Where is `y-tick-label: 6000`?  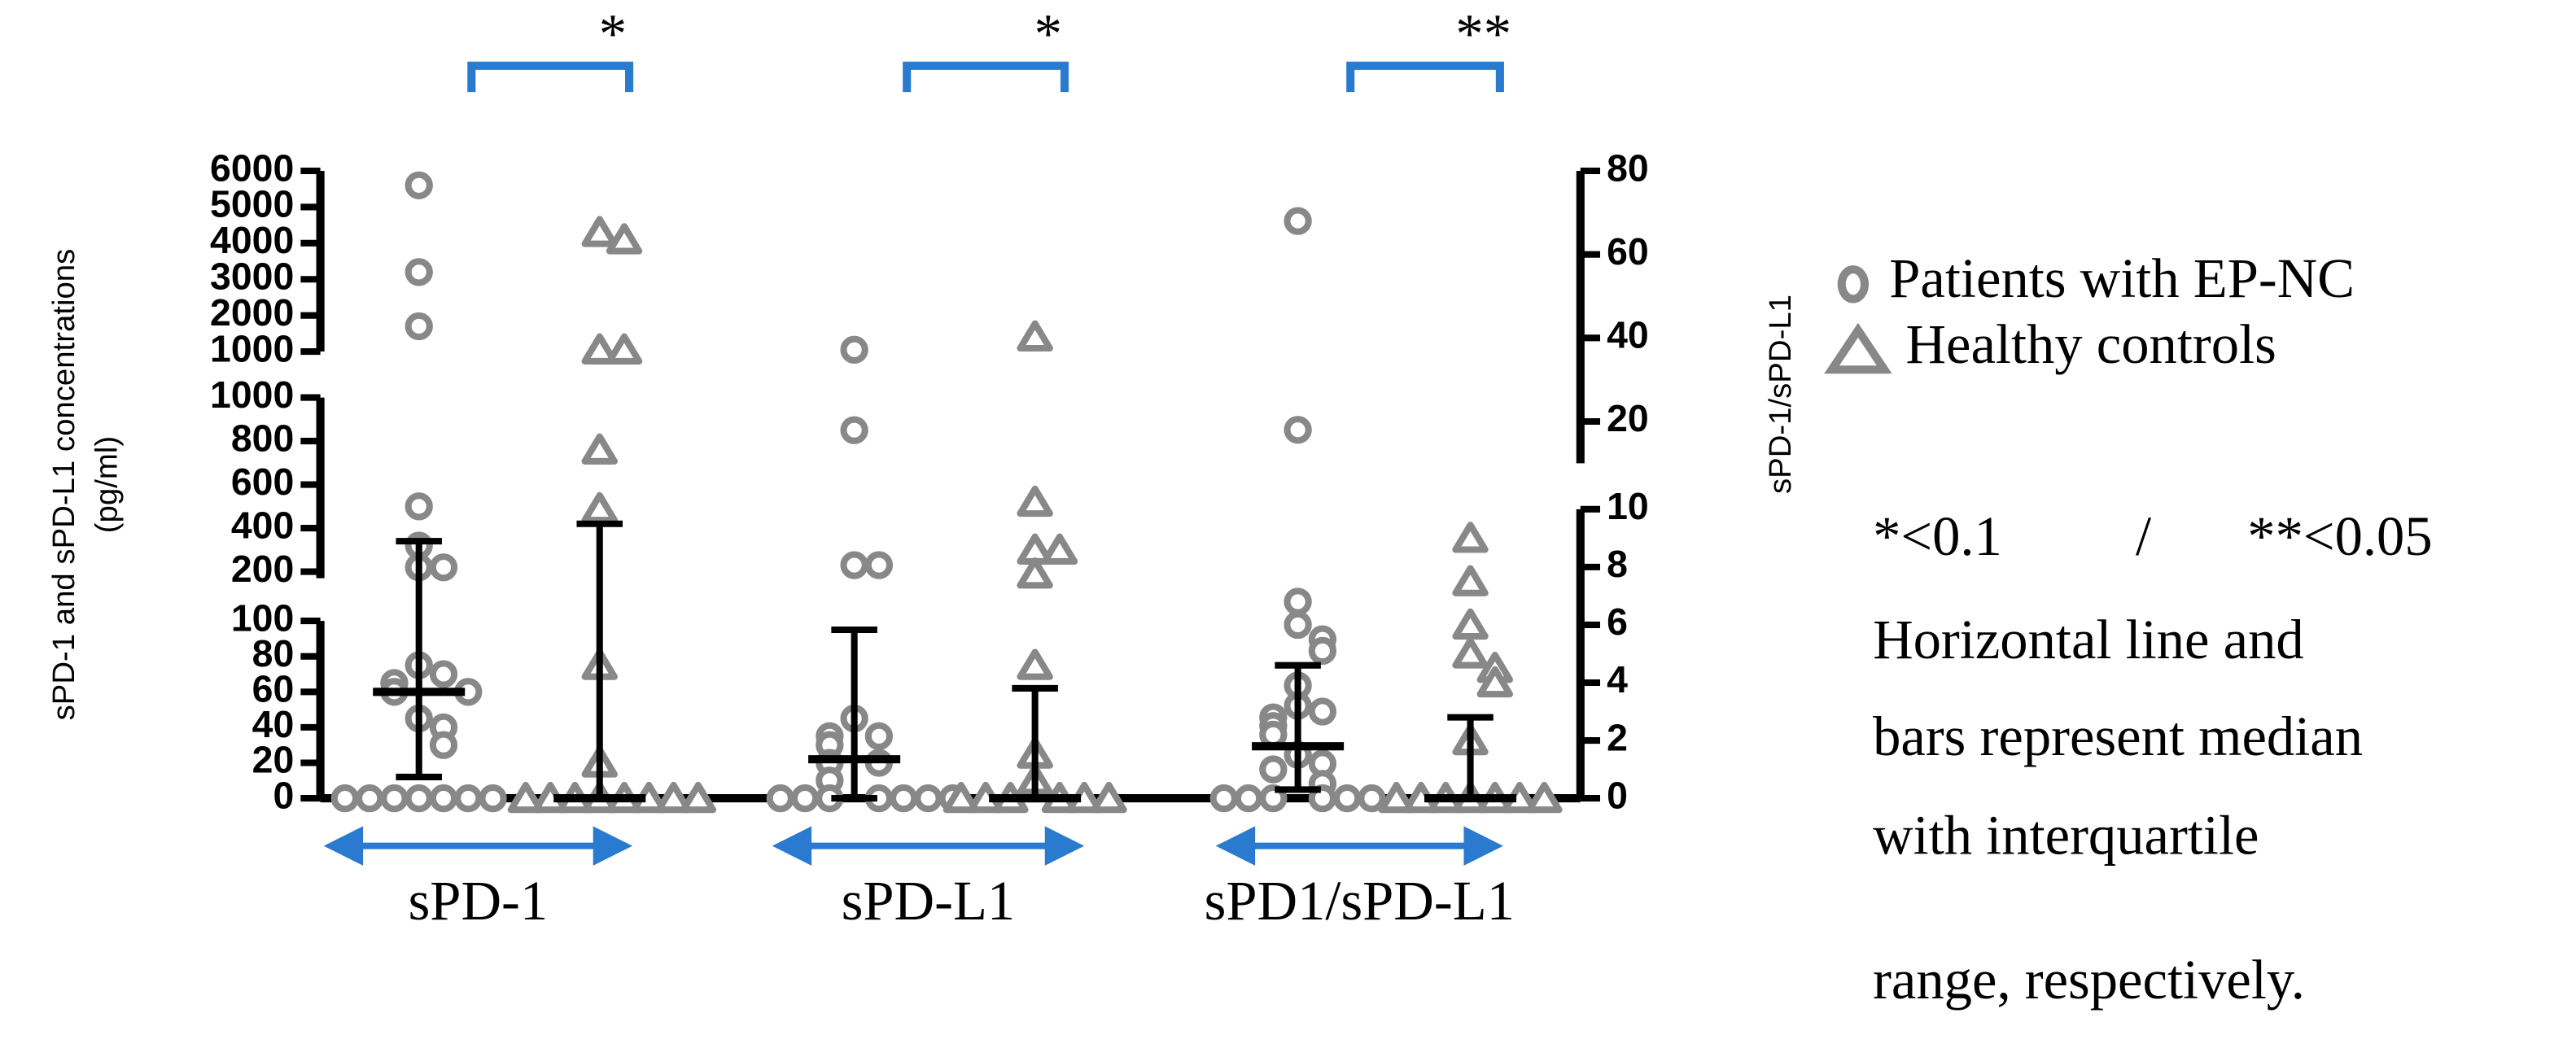
y-tick-label: 6000 is located at coordinates (252, 167).